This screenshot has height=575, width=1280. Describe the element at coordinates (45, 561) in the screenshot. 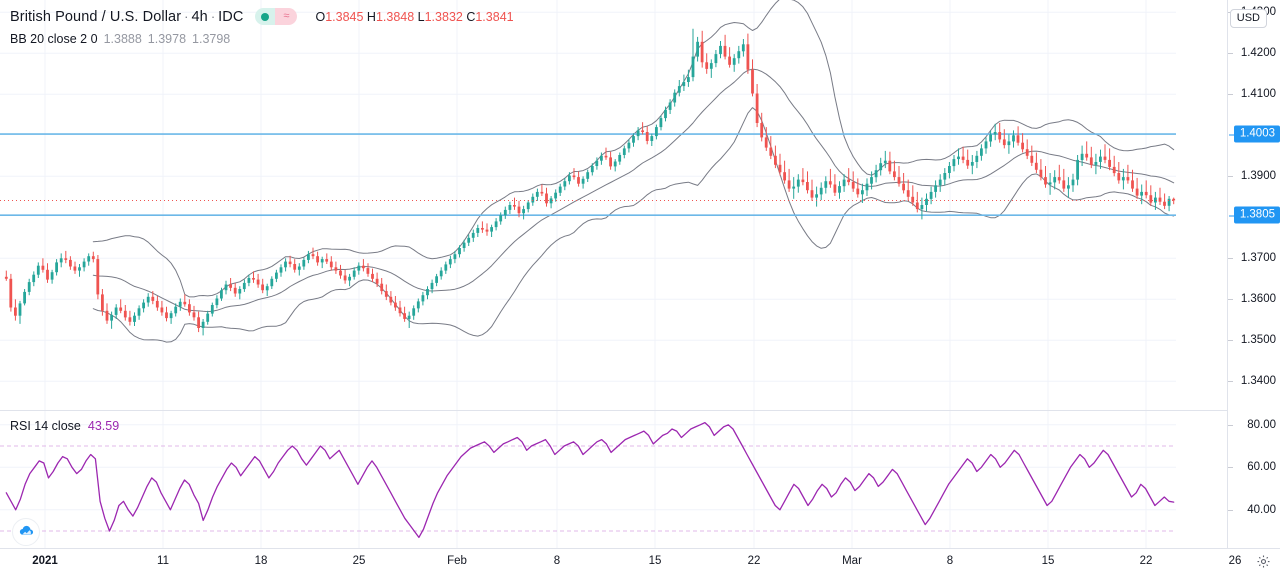

I see `time-axis-label: 2021` at that location.